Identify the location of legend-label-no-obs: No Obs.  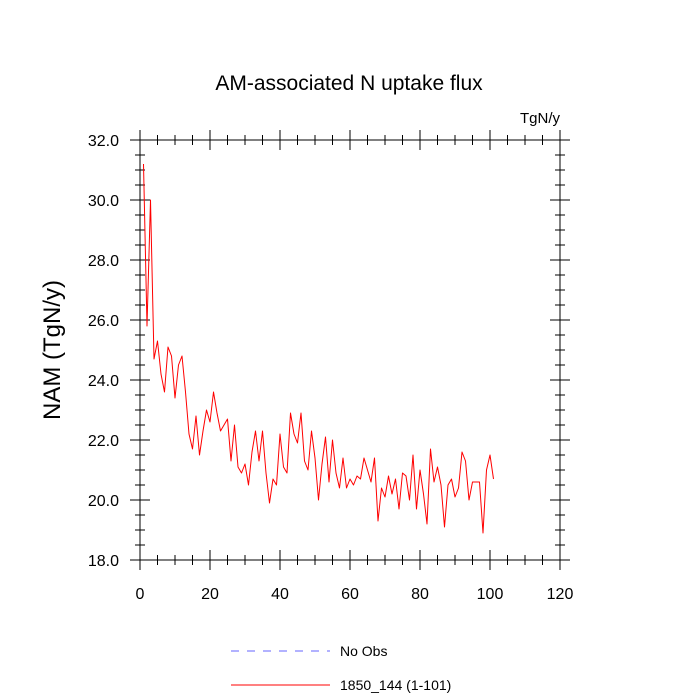
(363, 651).